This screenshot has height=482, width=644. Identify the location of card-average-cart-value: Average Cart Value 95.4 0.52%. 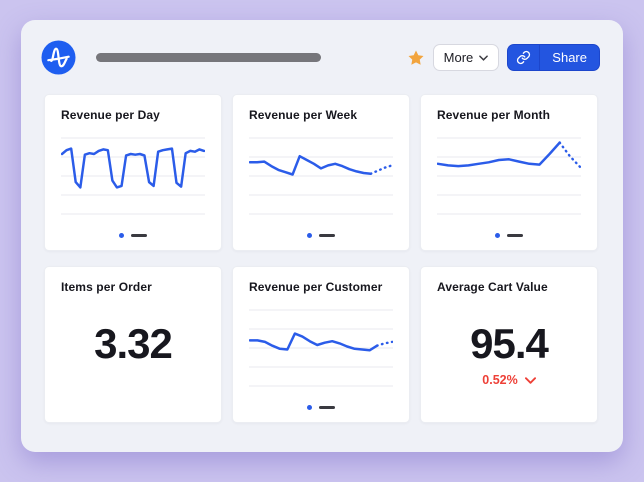
(509, 344).